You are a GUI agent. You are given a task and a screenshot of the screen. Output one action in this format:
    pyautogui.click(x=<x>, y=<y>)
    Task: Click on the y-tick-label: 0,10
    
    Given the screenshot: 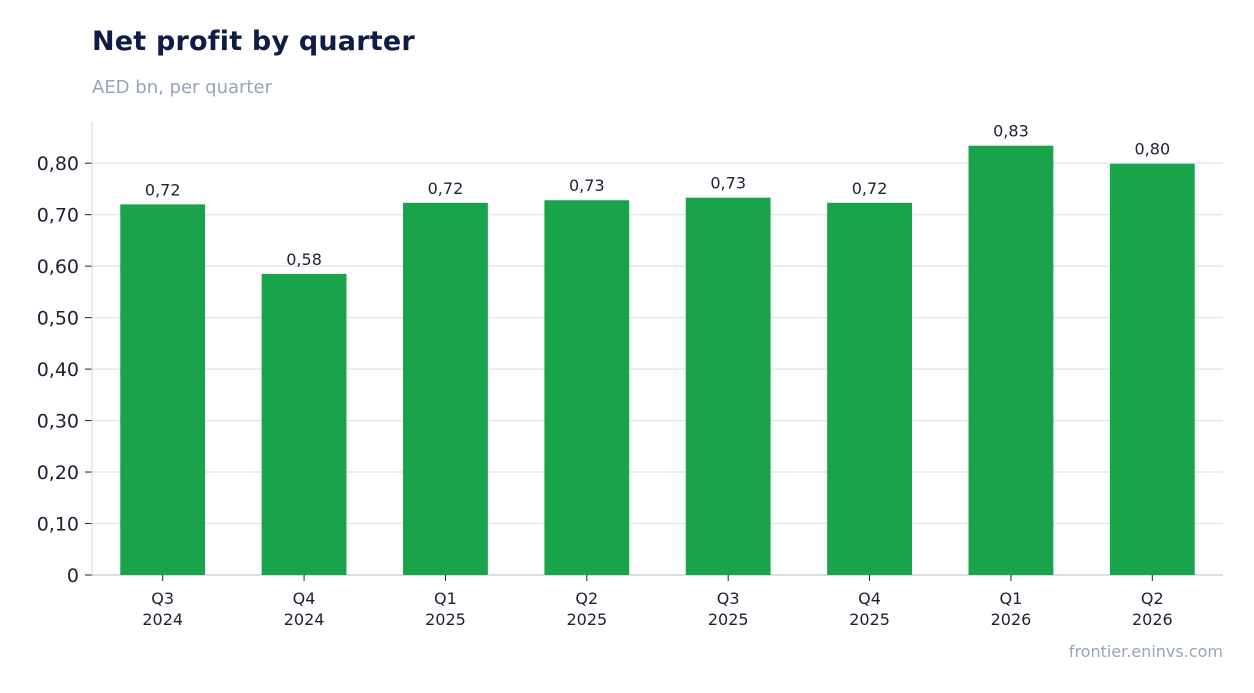 What is the action you would take?
    pyautogui.click(x=58, y=525)
    